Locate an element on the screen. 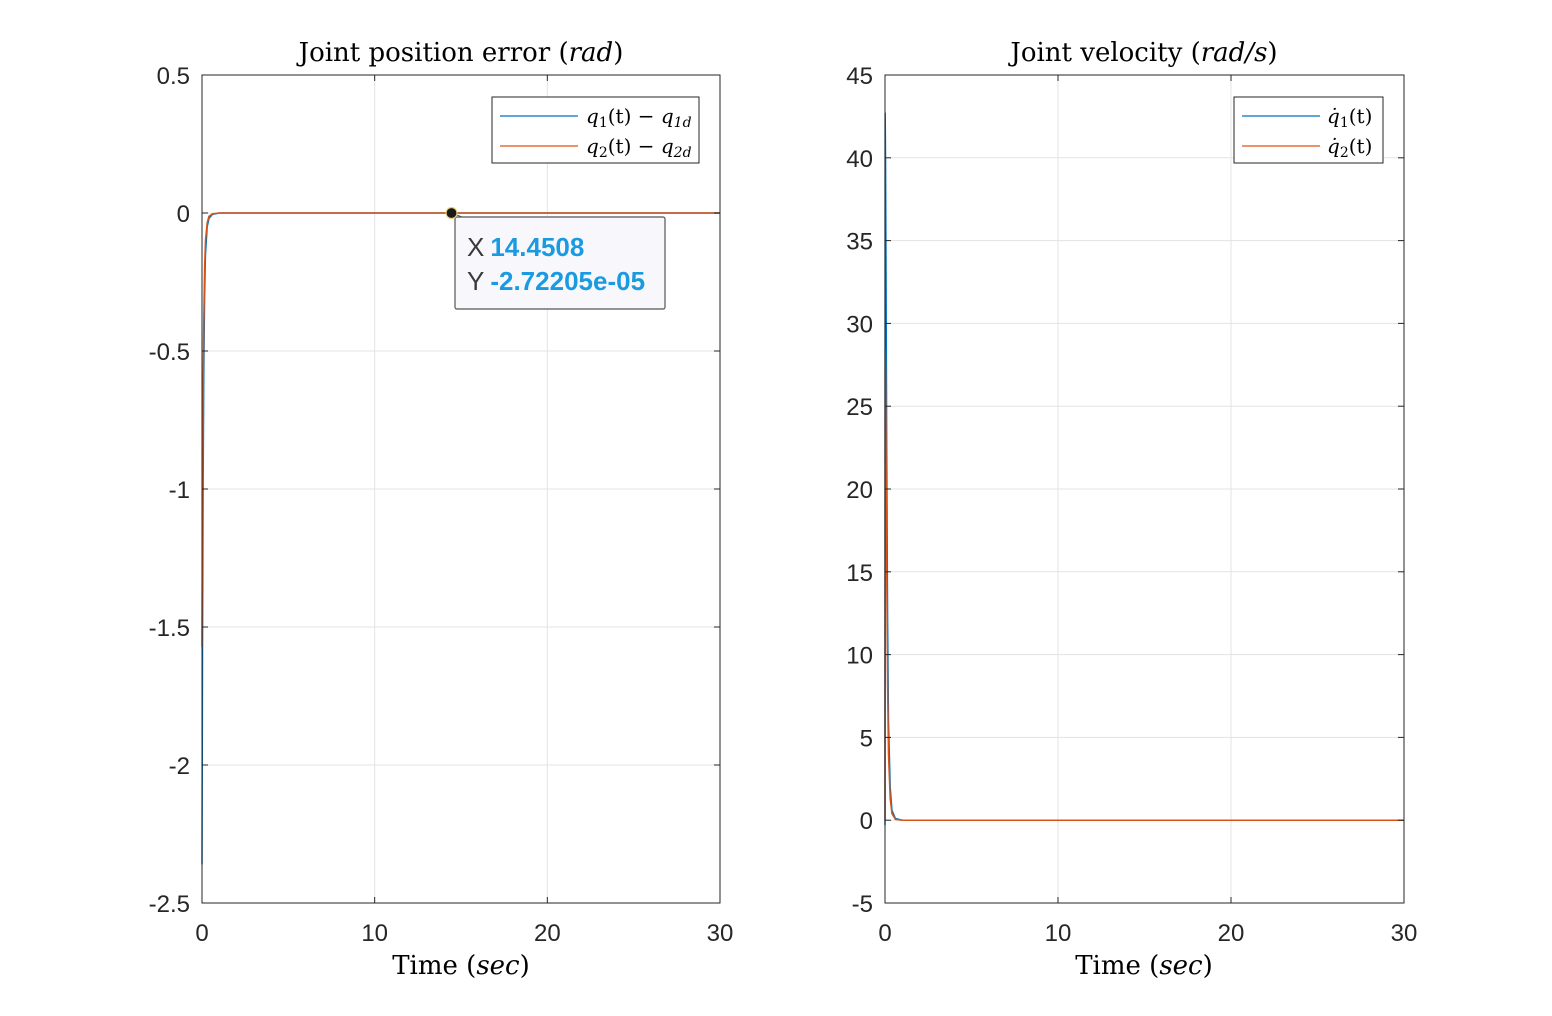 This screenshot has width=1552, height=1016. y-tick-label: -5 is located at coordinates (862, 904).